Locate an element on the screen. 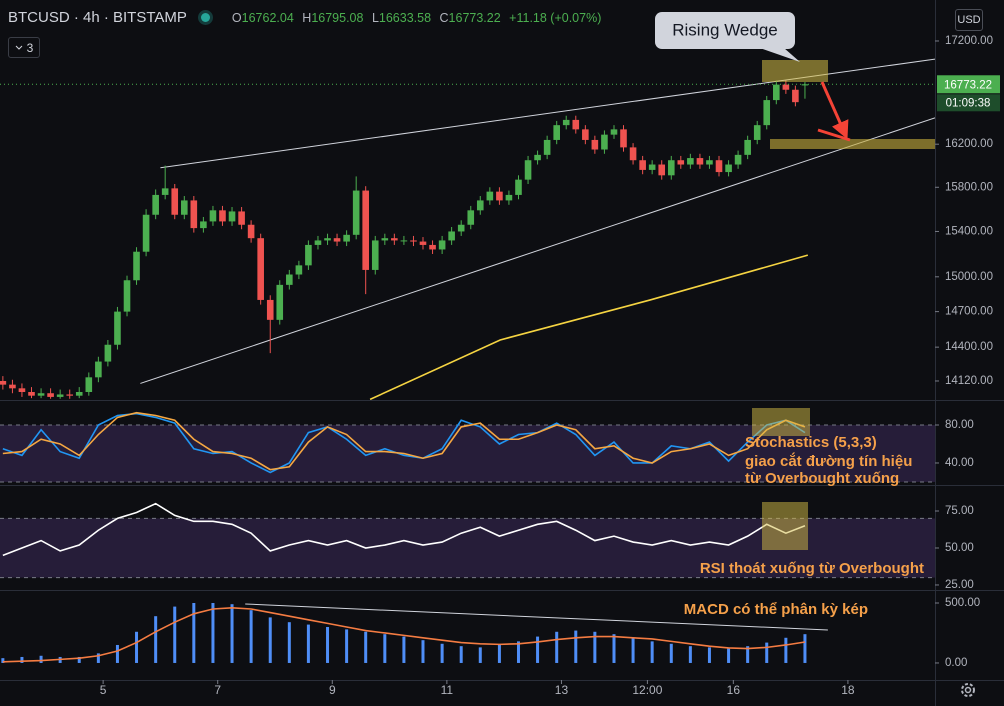  y-tick-label: 15000.00 is located at coordinates (969, 277).